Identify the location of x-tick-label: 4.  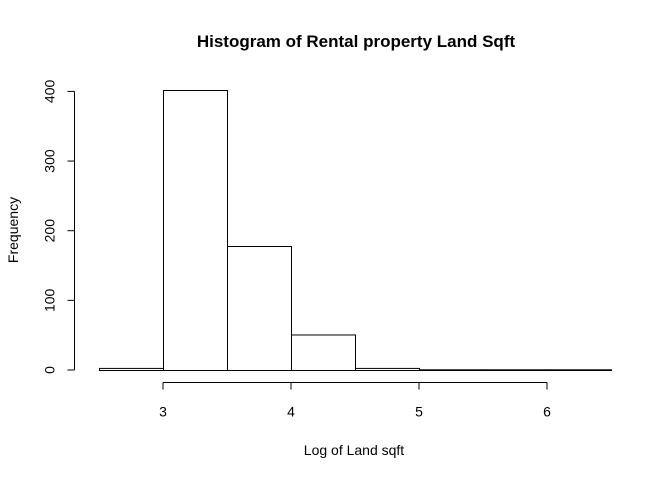
(291, 412).